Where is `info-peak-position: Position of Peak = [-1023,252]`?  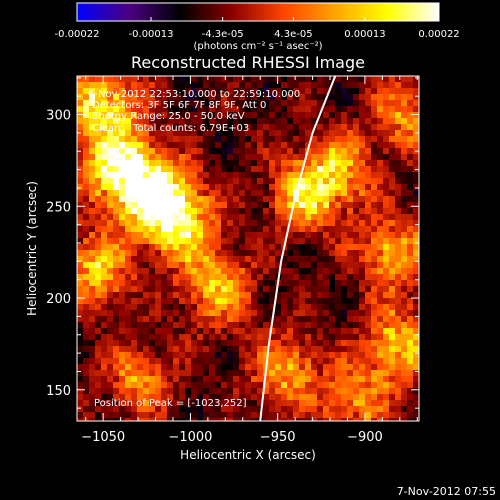
info-peak-position: Position of Peak = [-1023,252] is located at coordinates (170, 403).